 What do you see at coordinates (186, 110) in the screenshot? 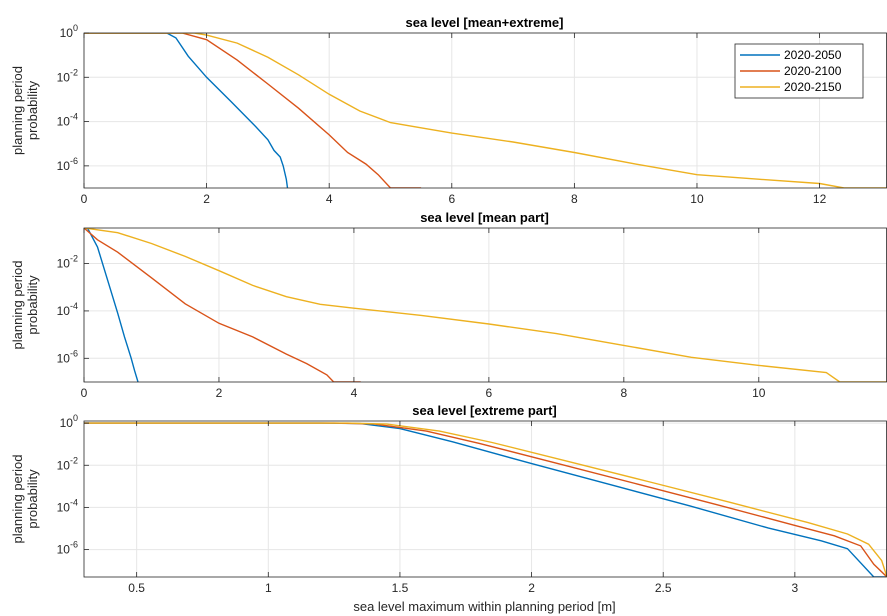
I see `series-line-2020-2050` at bounding box center [186, 110].